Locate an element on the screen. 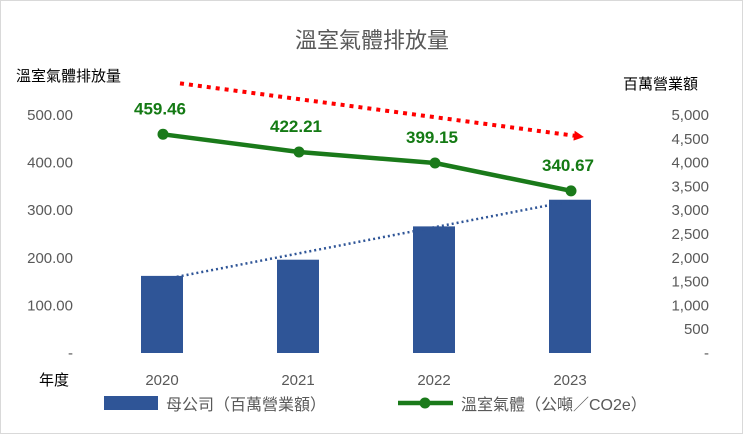 The image size is (743, 434). bar-trendline-group is located at coordinates (366, 240).